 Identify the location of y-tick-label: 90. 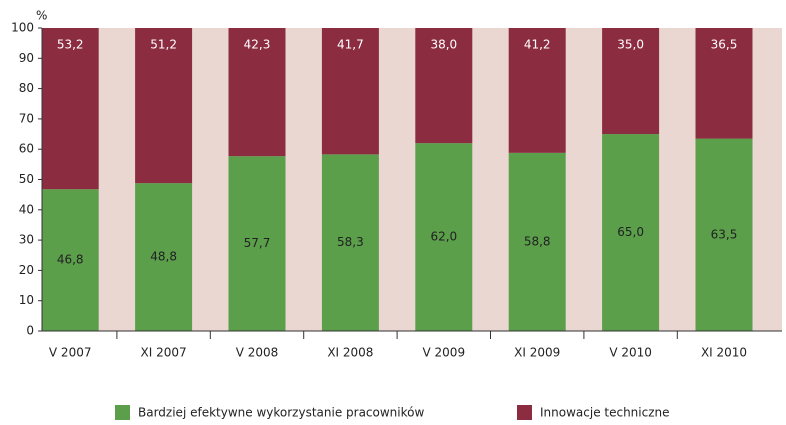
(26, 58).